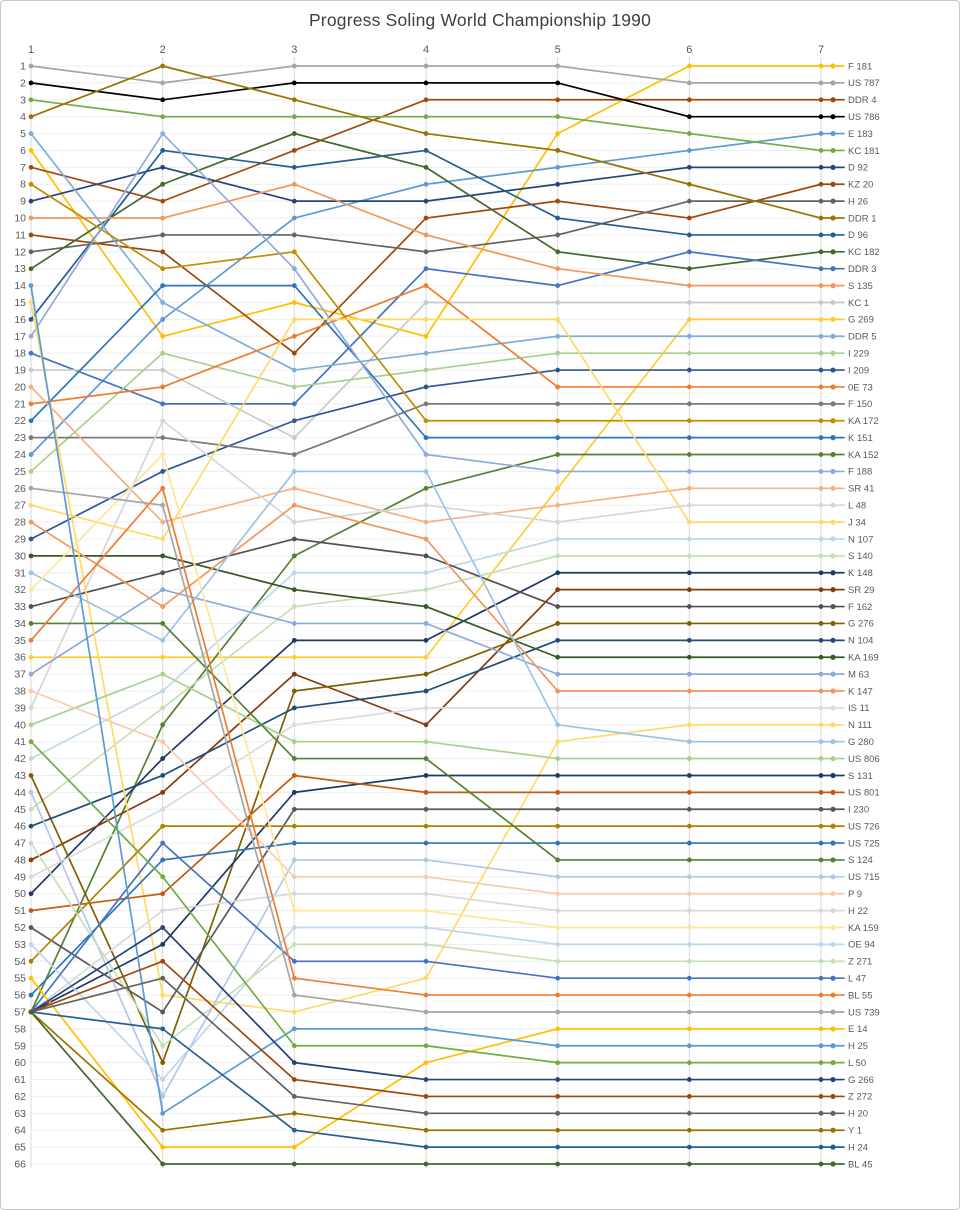 The width and height of the screenshot is (960, 1210). I want to click on series-l-47-marker, so click(426, 961).